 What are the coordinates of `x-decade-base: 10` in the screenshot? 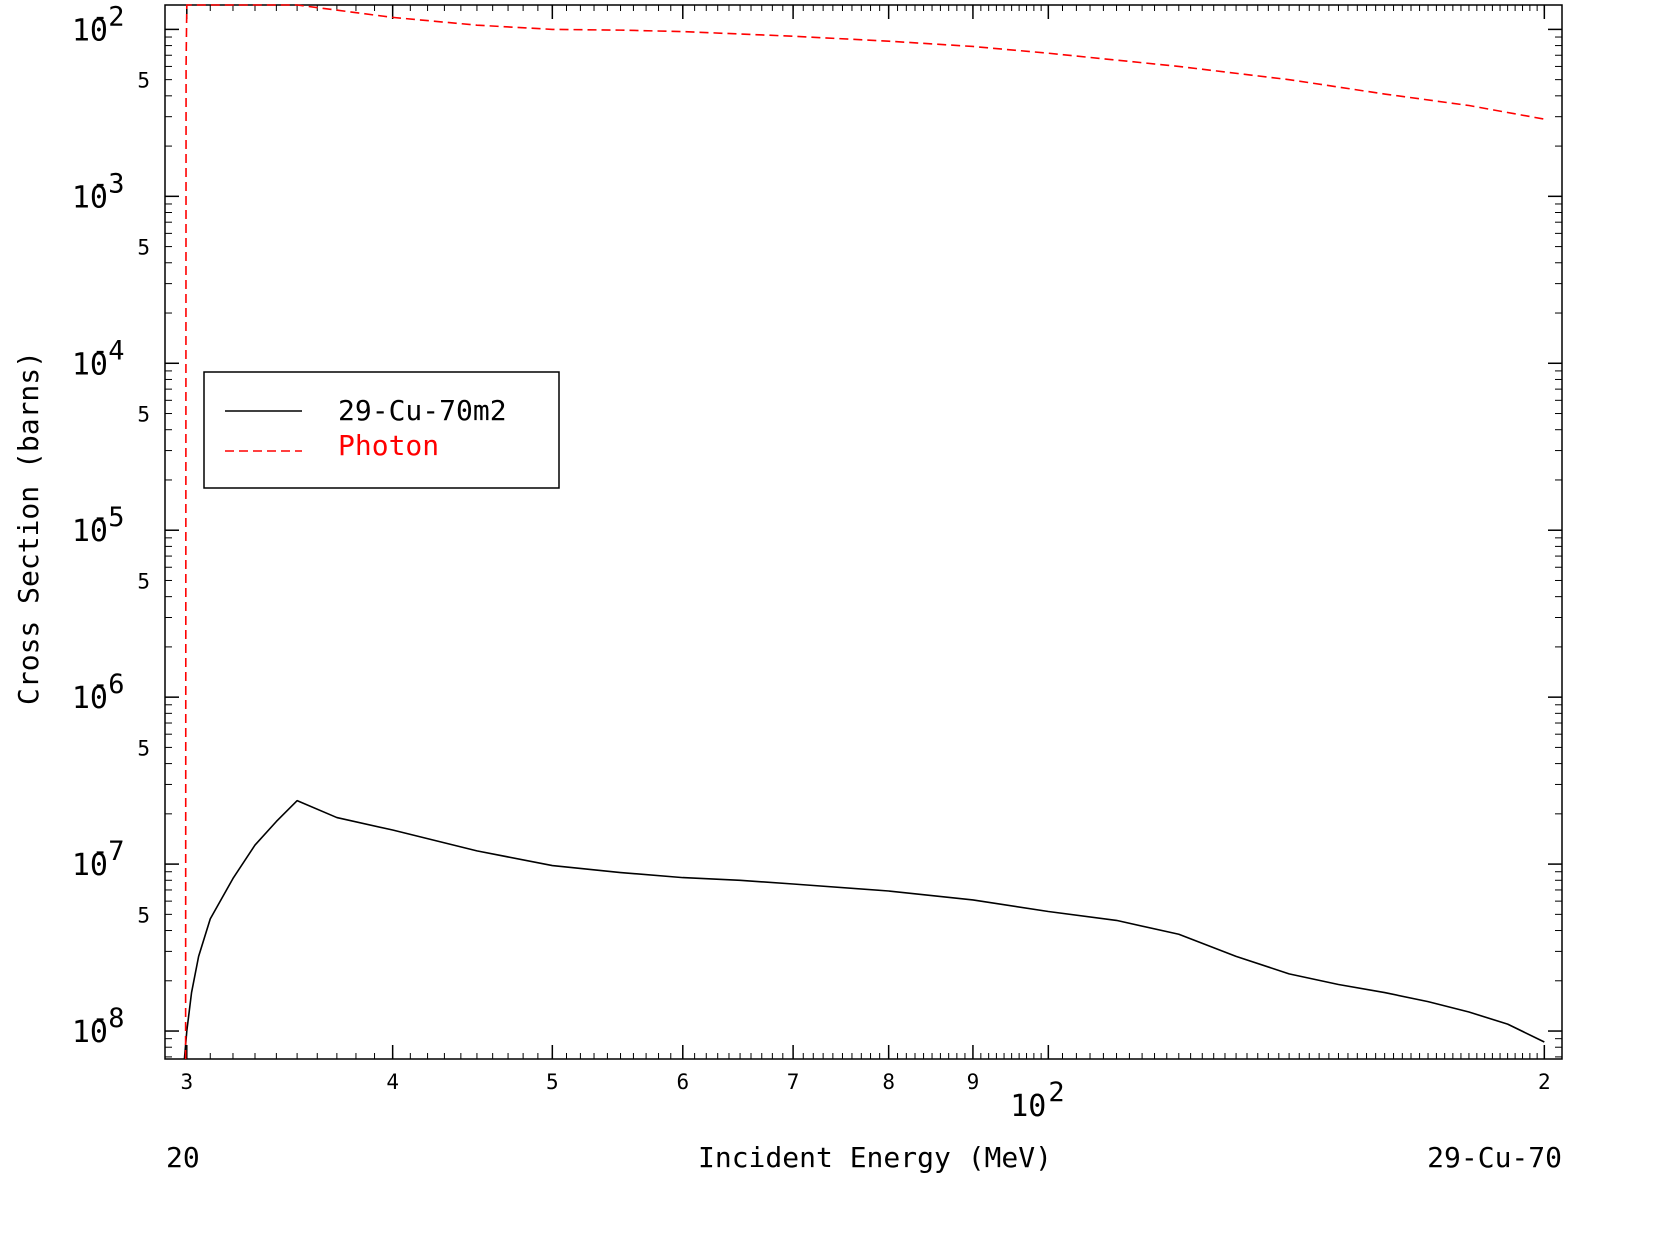 It's located at (1028, 1106).